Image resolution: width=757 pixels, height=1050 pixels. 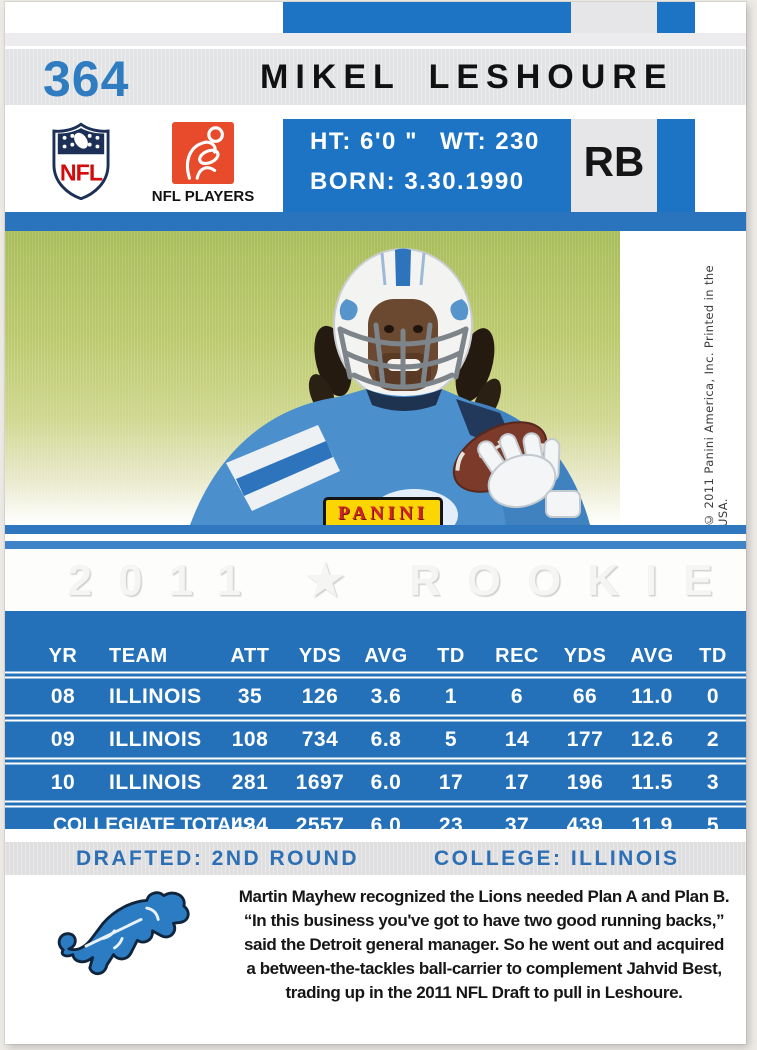 I want to click on stat-header: TEAM, so click(x=138, y=655).